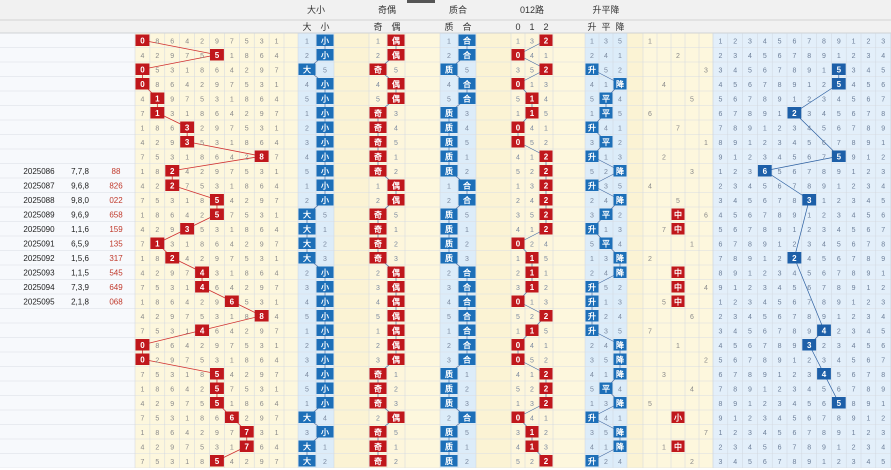 This screenshot has width=891, height=470. What do you see at coordinates (467, 230) in the screenshot?
I see `prime-miss-count: 1` at bounding box center [467, 230].